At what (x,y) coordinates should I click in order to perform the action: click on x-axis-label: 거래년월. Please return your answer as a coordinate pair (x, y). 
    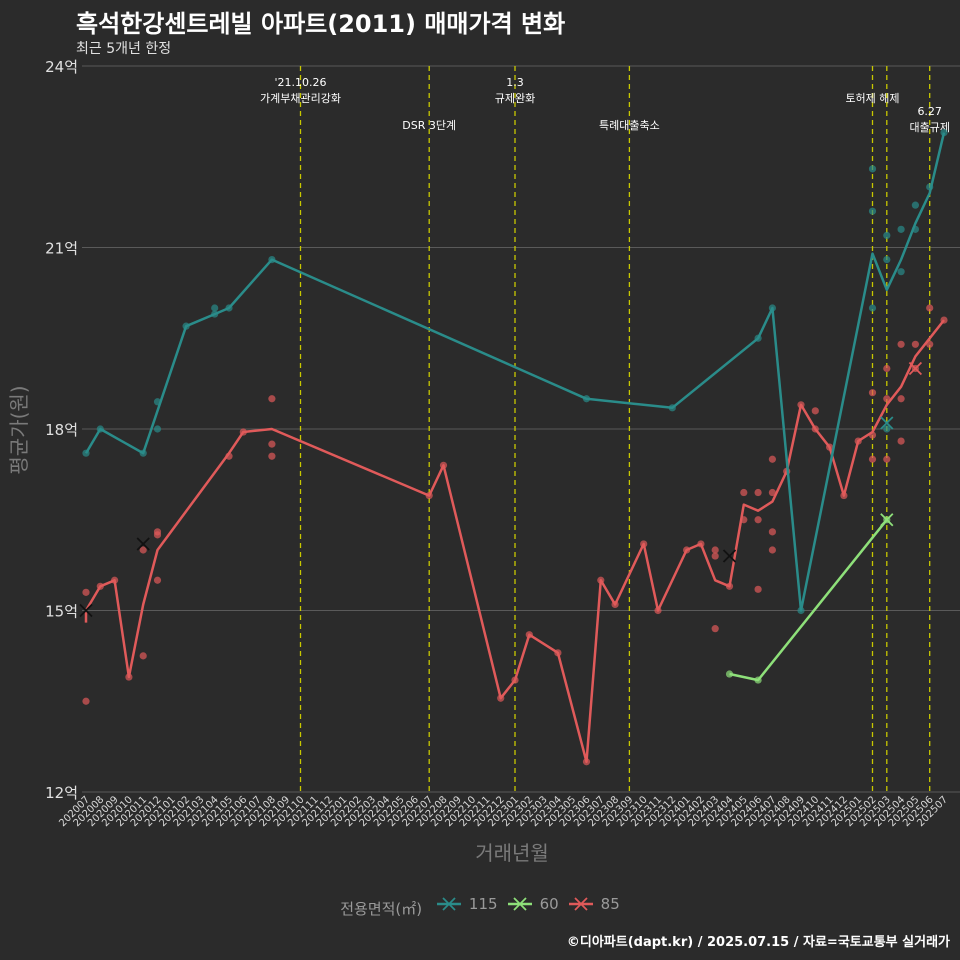
    Looking at the image, I should click on (512, 853).